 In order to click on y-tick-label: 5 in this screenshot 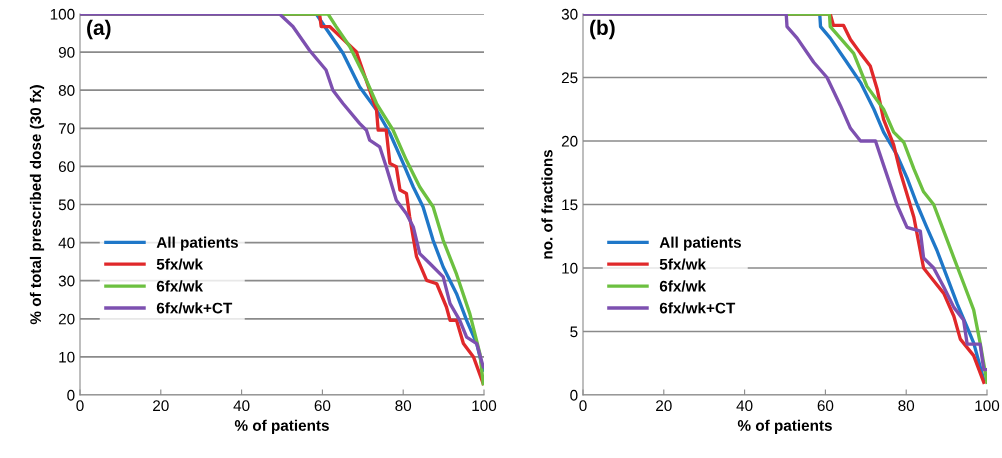, I will do `click(574, 332)`.